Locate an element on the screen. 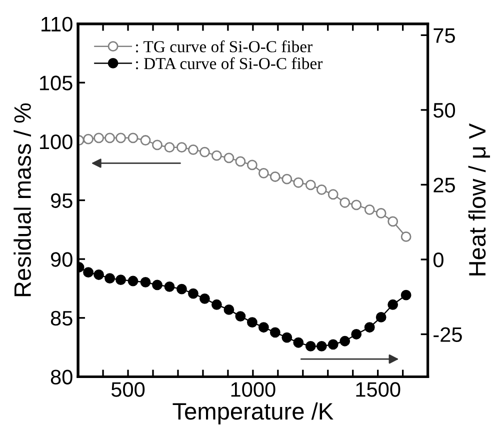  y-tick-label: 110 is located at coordinates (57, 24).